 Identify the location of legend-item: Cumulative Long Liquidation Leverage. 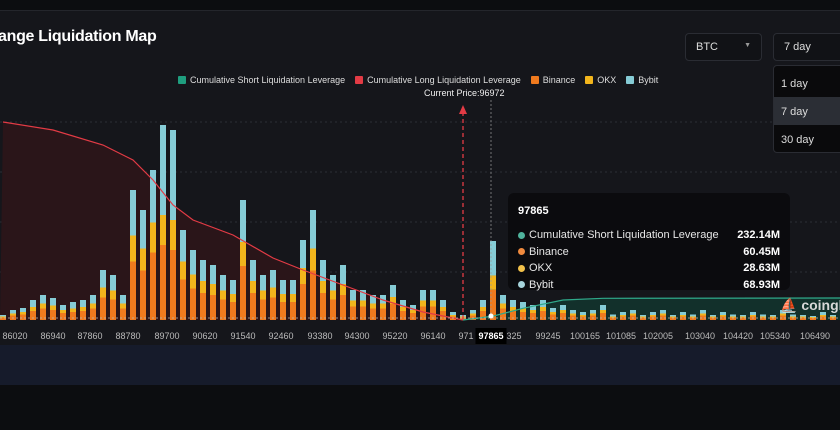
(438, 80).